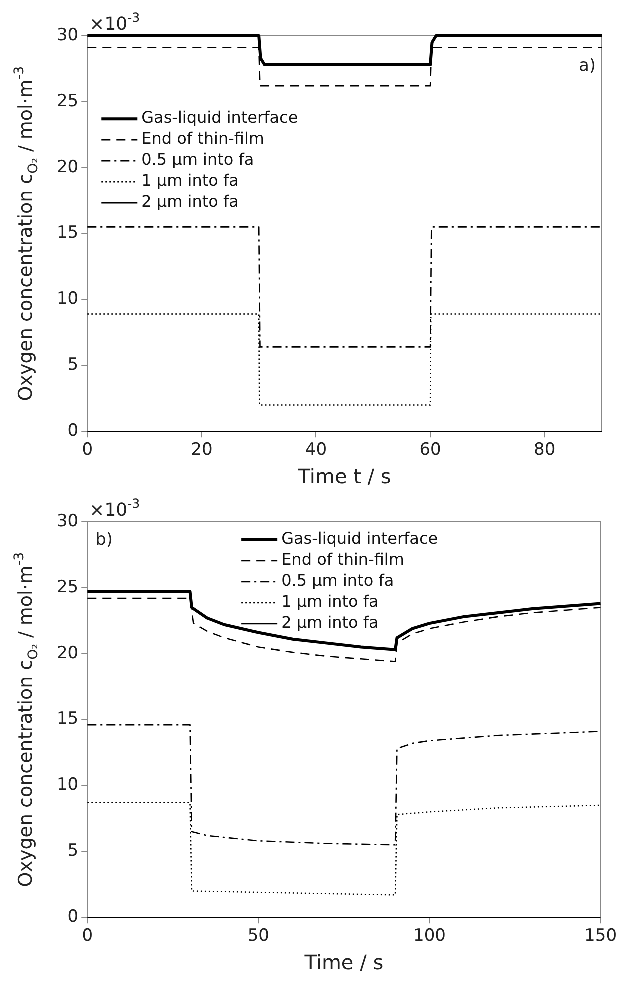  What do you see at coordinates (545, 450) in the screenshot?
I see `x-tick-label: 80` at bounding box center [545, 450].